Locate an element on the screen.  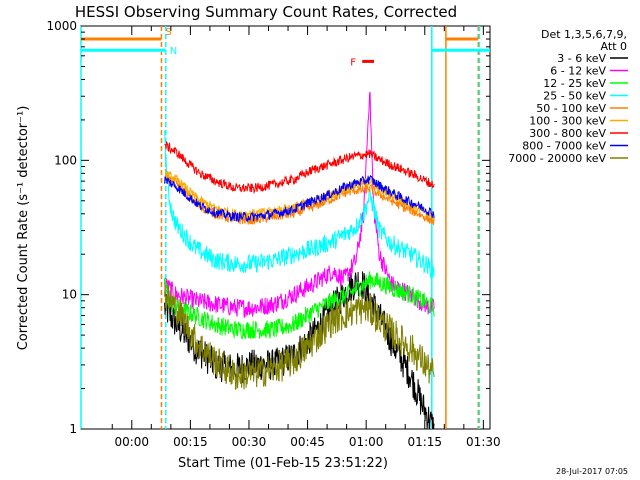
x-tick-label: 01:15 is located at coordinates (424, 442).